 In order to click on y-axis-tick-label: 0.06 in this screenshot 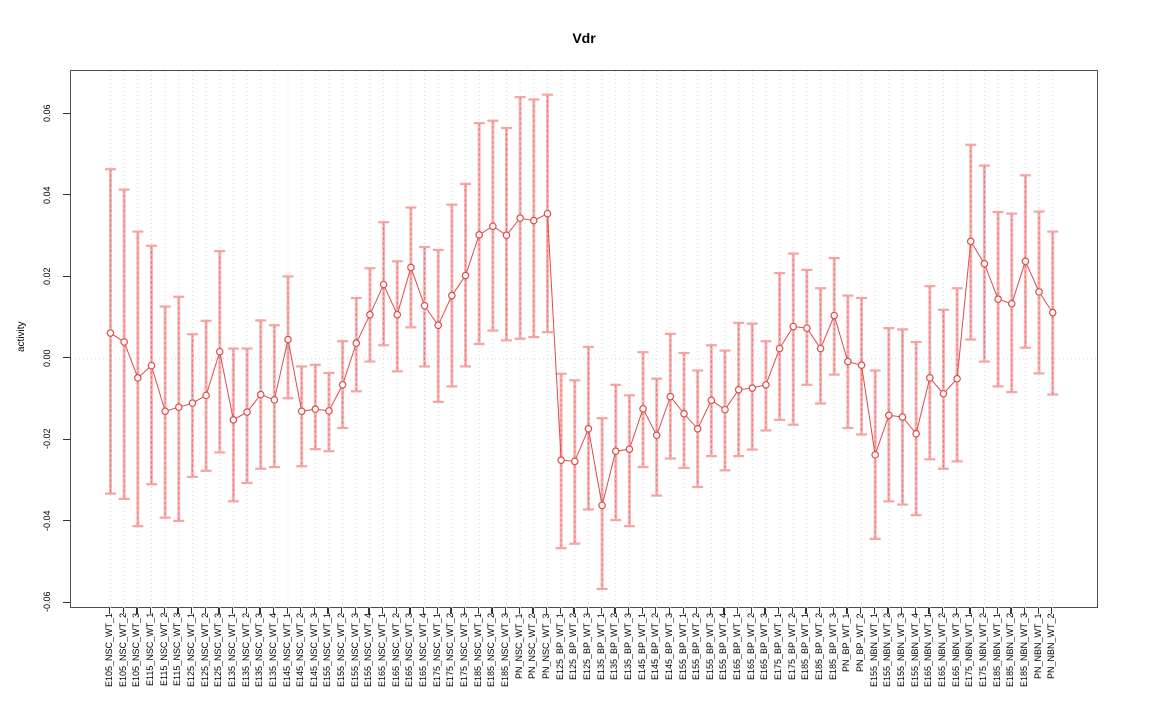, I will do `click(47, 113)`.